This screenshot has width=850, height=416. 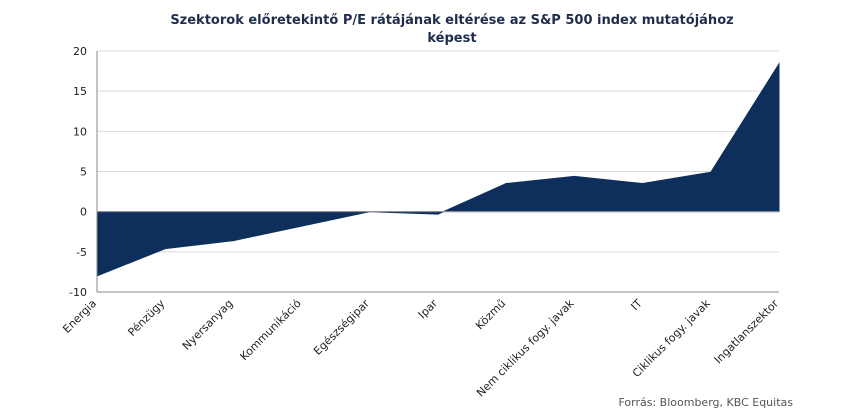 What do you see at coordinates (636, 305) in the screenshot?
I see `x-category-label: IT` at bounding box center [636, 305].